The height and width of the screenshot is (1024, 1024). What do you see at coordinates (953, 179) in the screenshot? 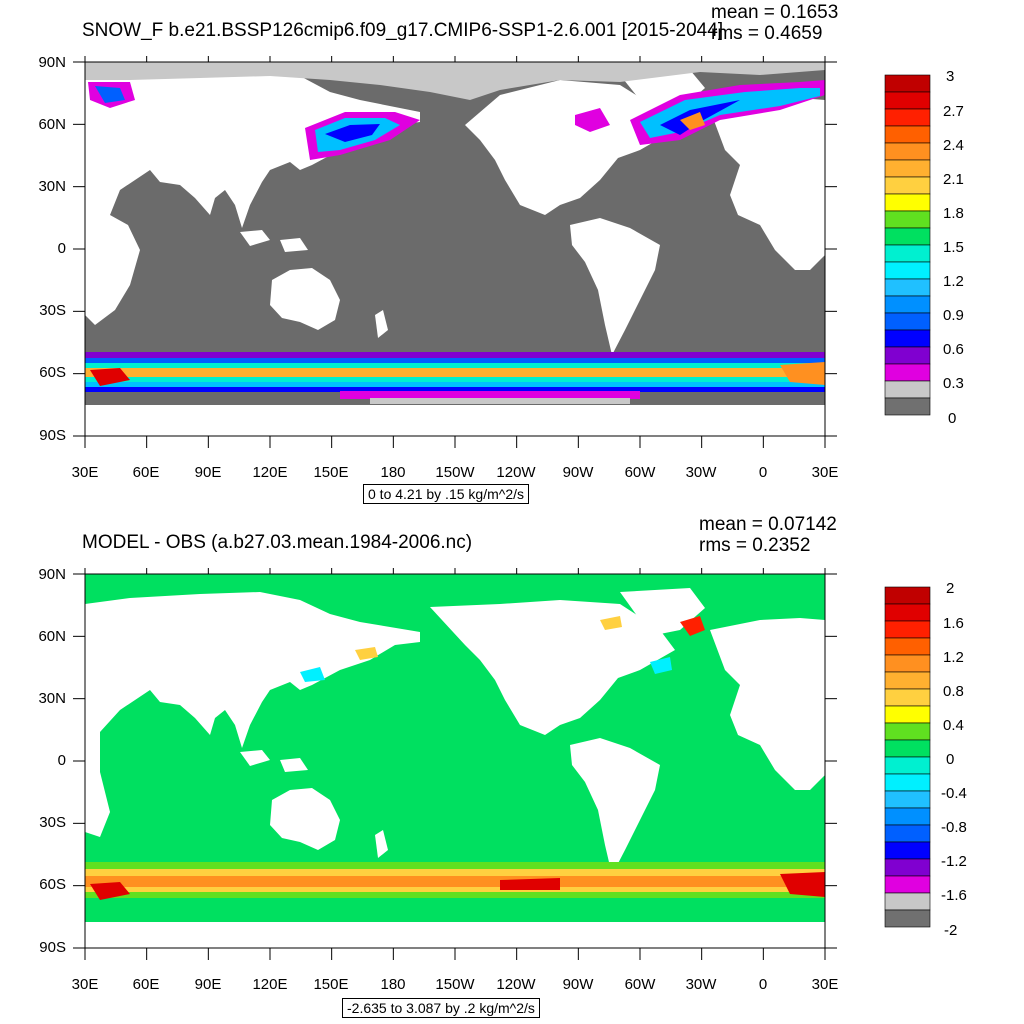
I see `top-colorbar-label: 2.1` at bounding box center [953, 179].